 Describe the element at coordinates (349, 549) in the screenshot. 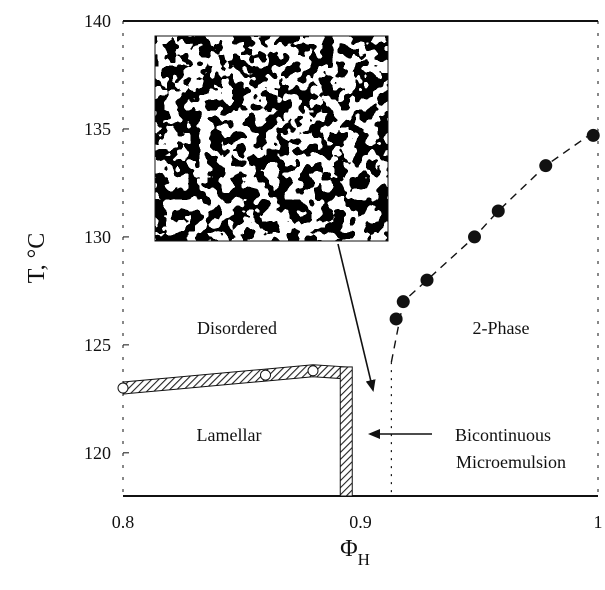

I see `x-axis-title-symbol: Φ` at that location.